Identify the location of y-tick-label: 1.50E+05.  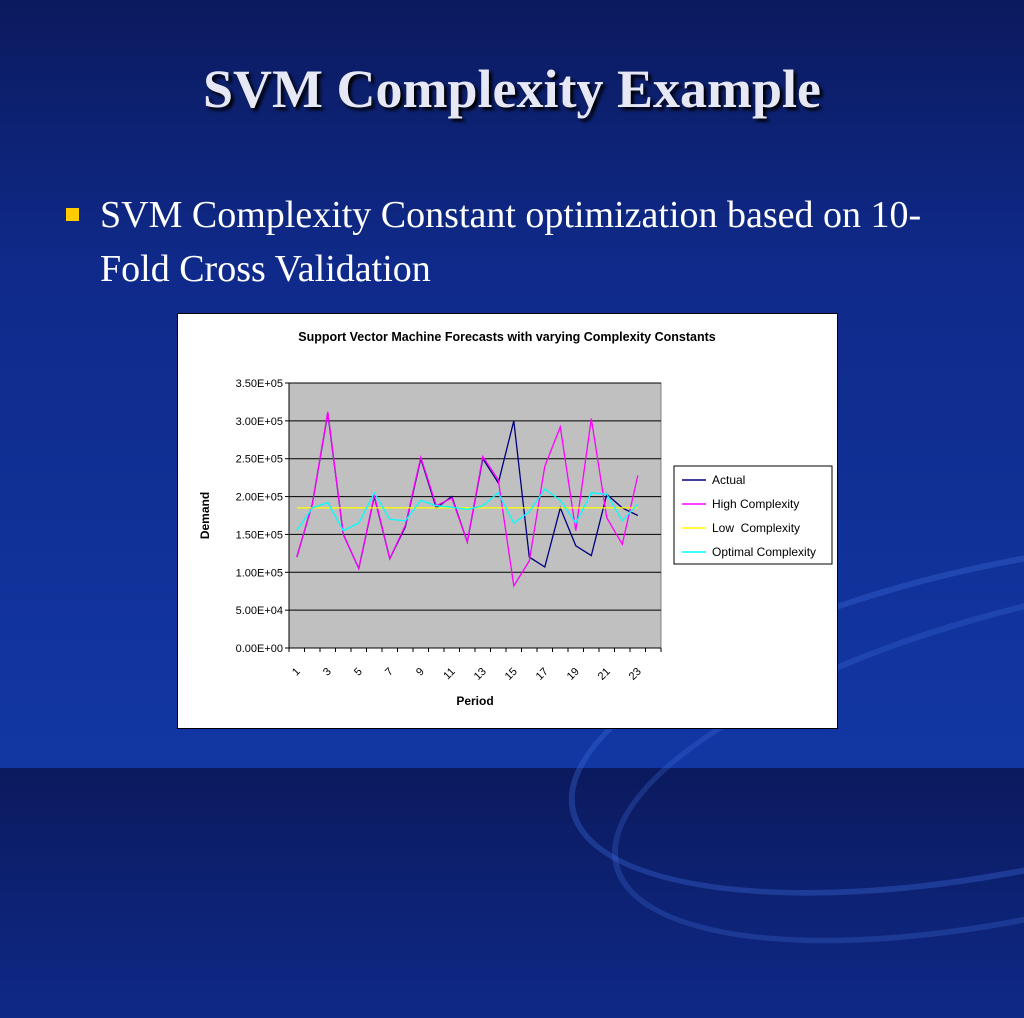
(259, 535).